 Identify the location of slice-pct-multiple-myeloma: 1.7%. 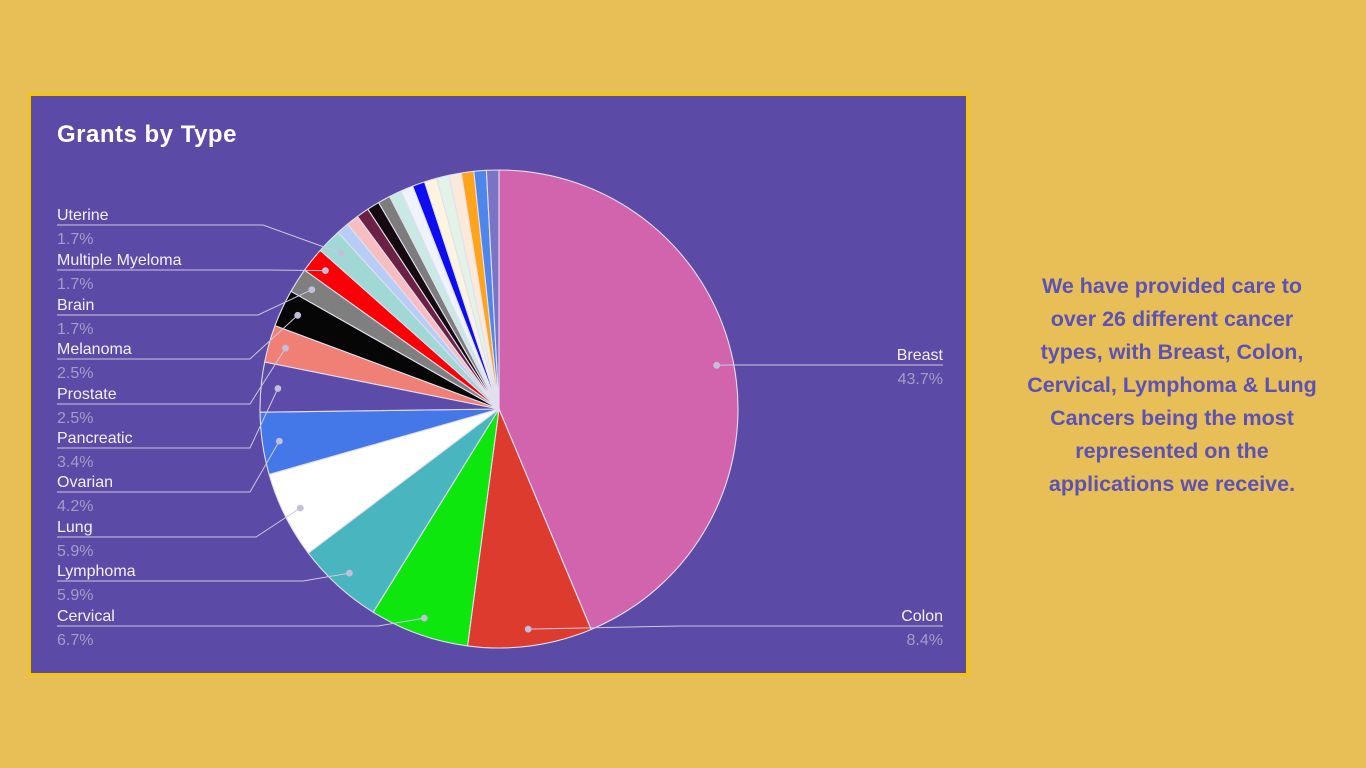
(75, 284).